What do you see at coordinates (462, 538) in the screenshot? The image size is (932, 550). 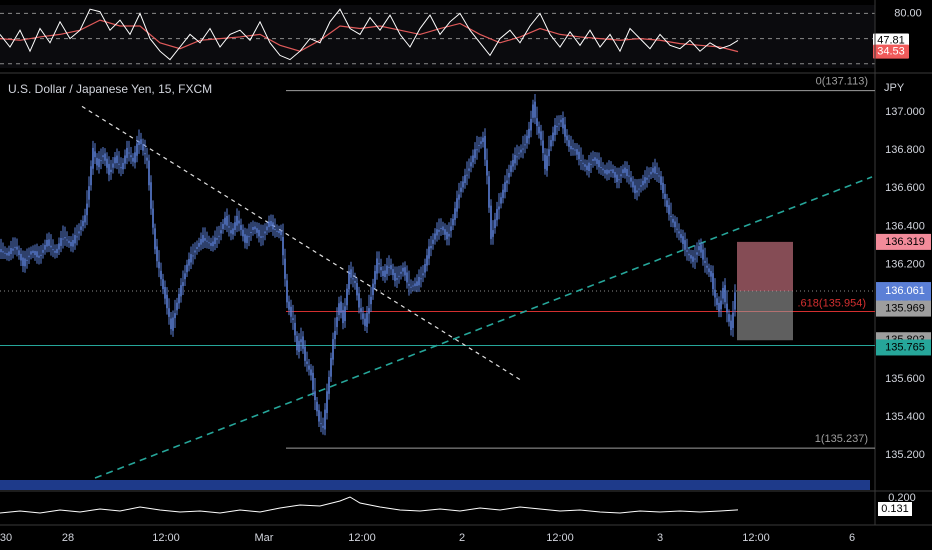 I see `x-tick-label: 2` at bounding box center [462, 538].